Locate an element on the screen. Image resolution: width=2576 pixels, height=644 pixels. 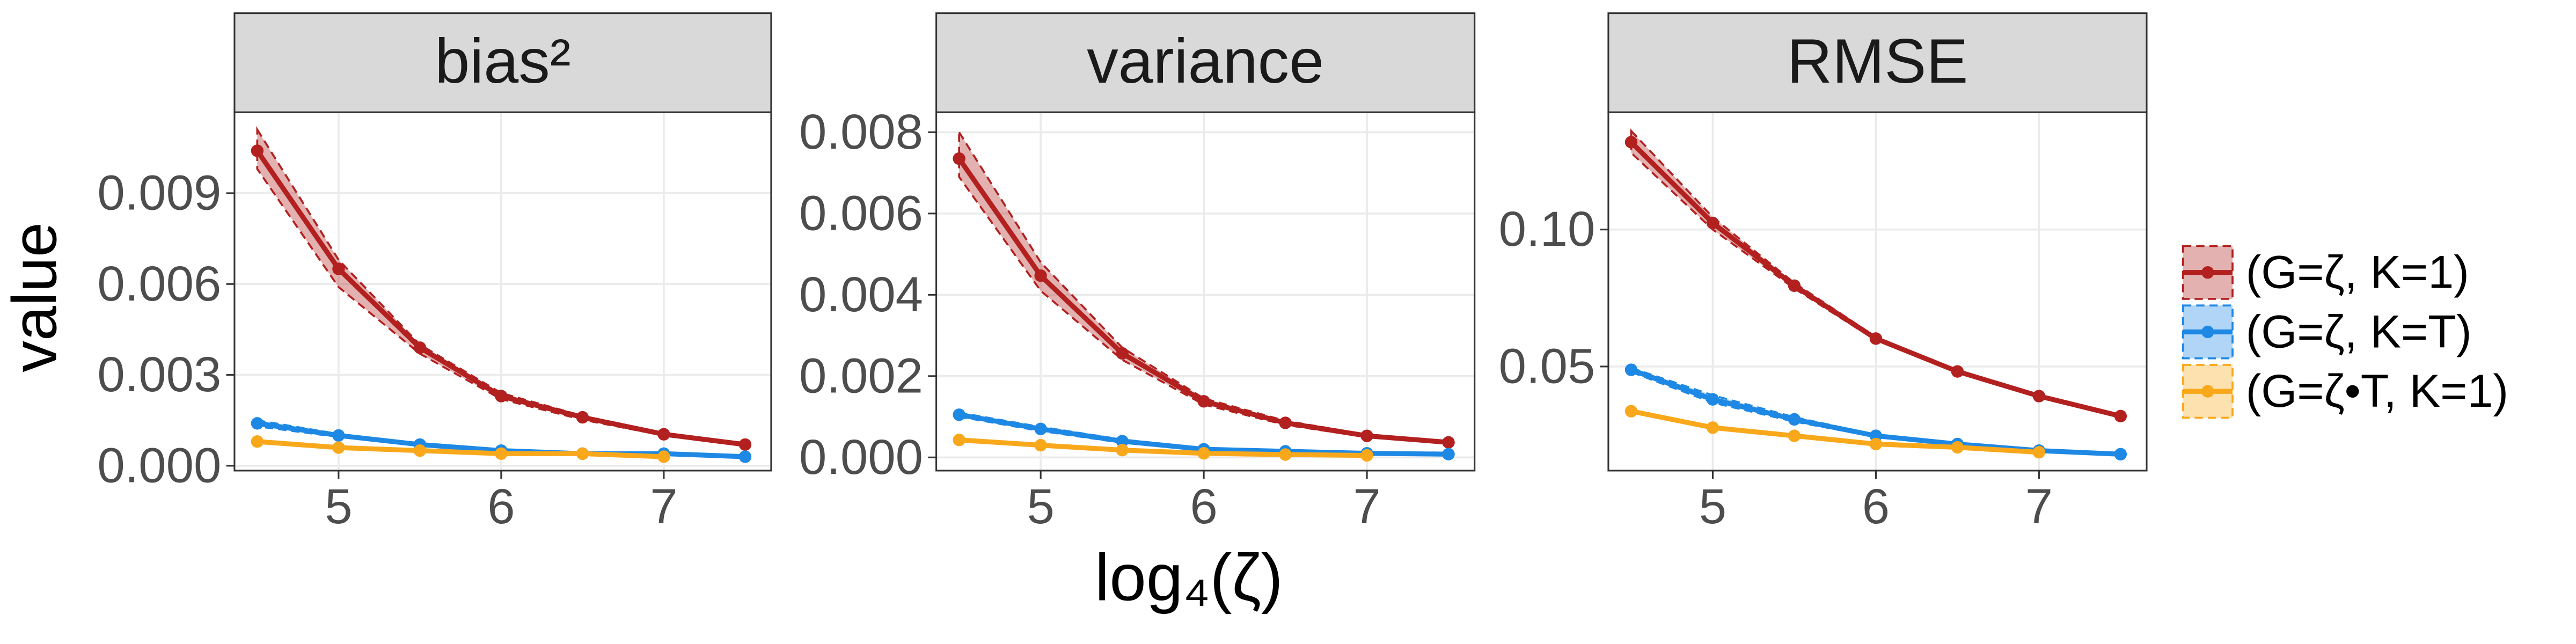
strip-title: bias² is located at coordinates (502, 61).